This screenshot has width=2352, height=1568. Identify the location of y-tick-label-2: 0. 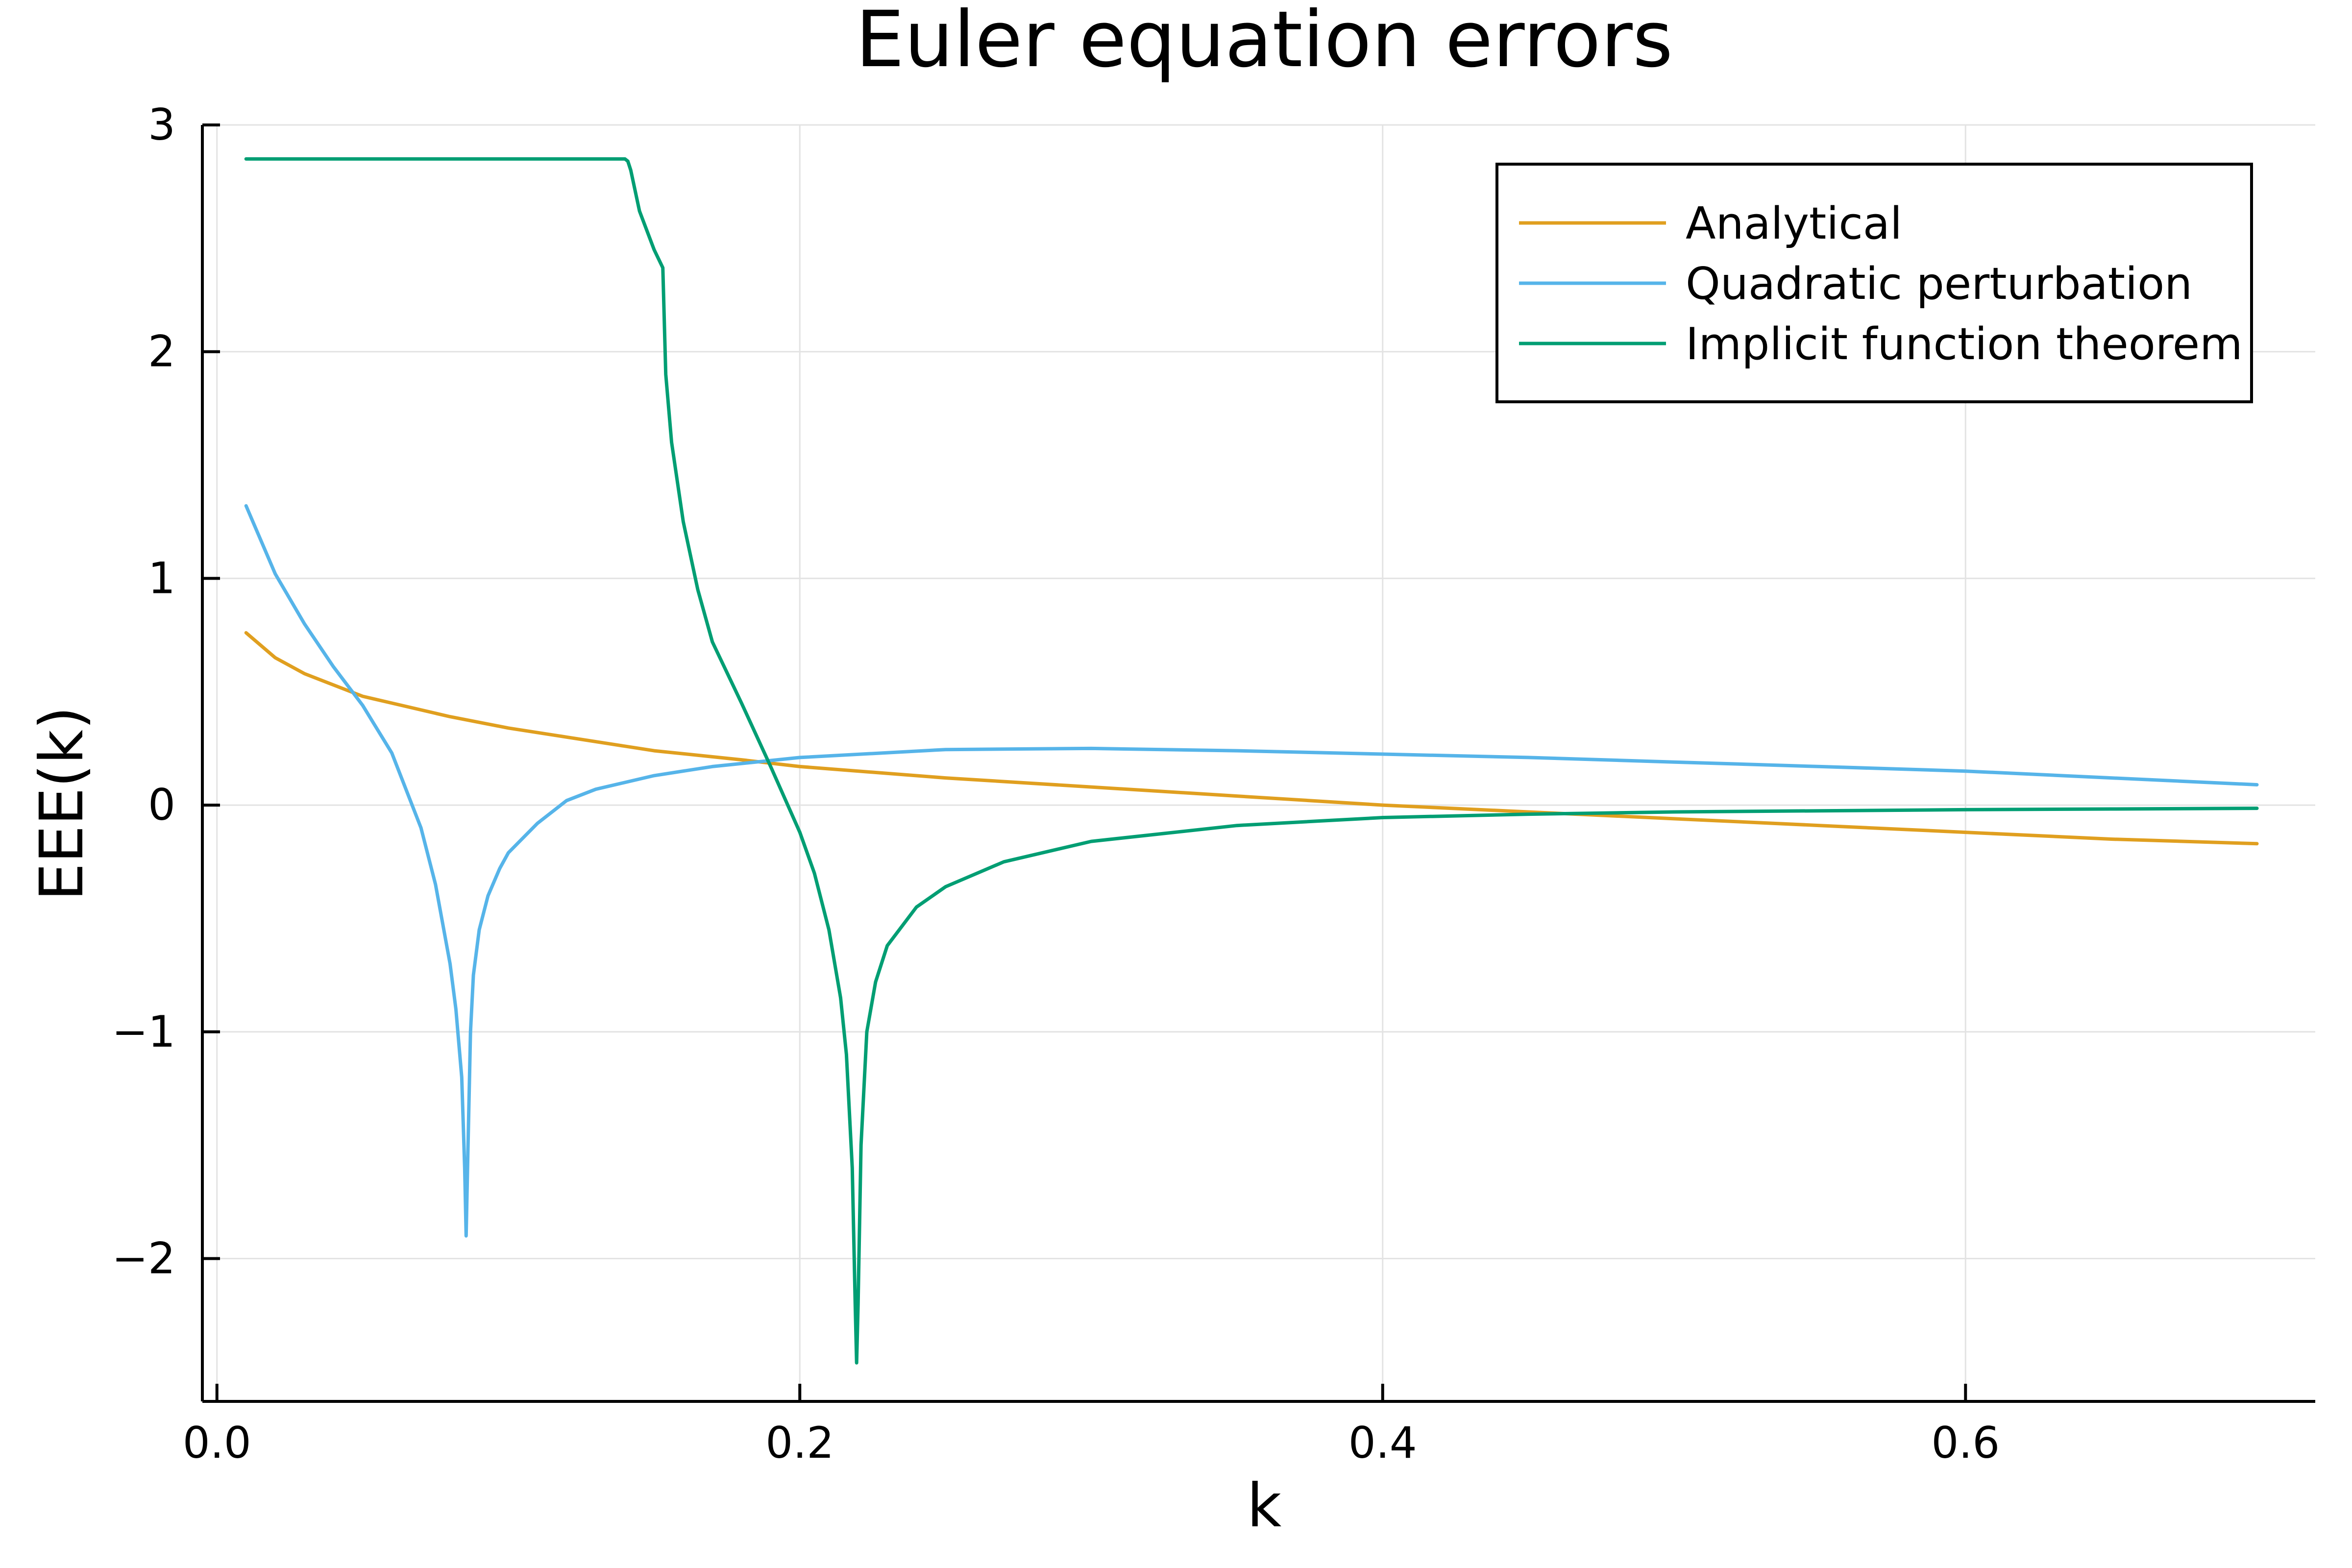
(161, 805).